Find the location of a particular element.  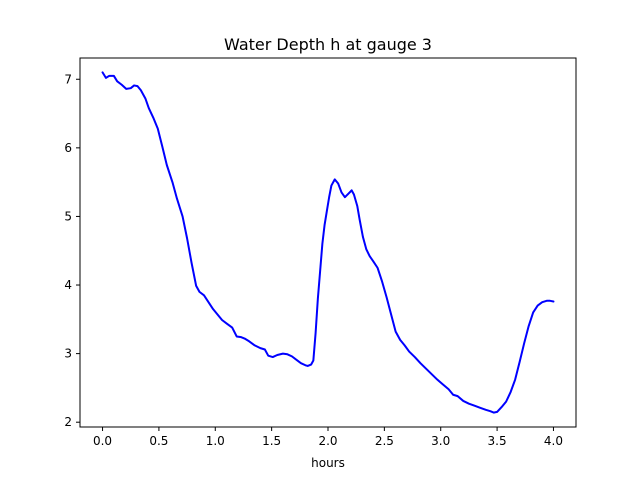

x-axis-title: hours is located at coordinates (328, 463).